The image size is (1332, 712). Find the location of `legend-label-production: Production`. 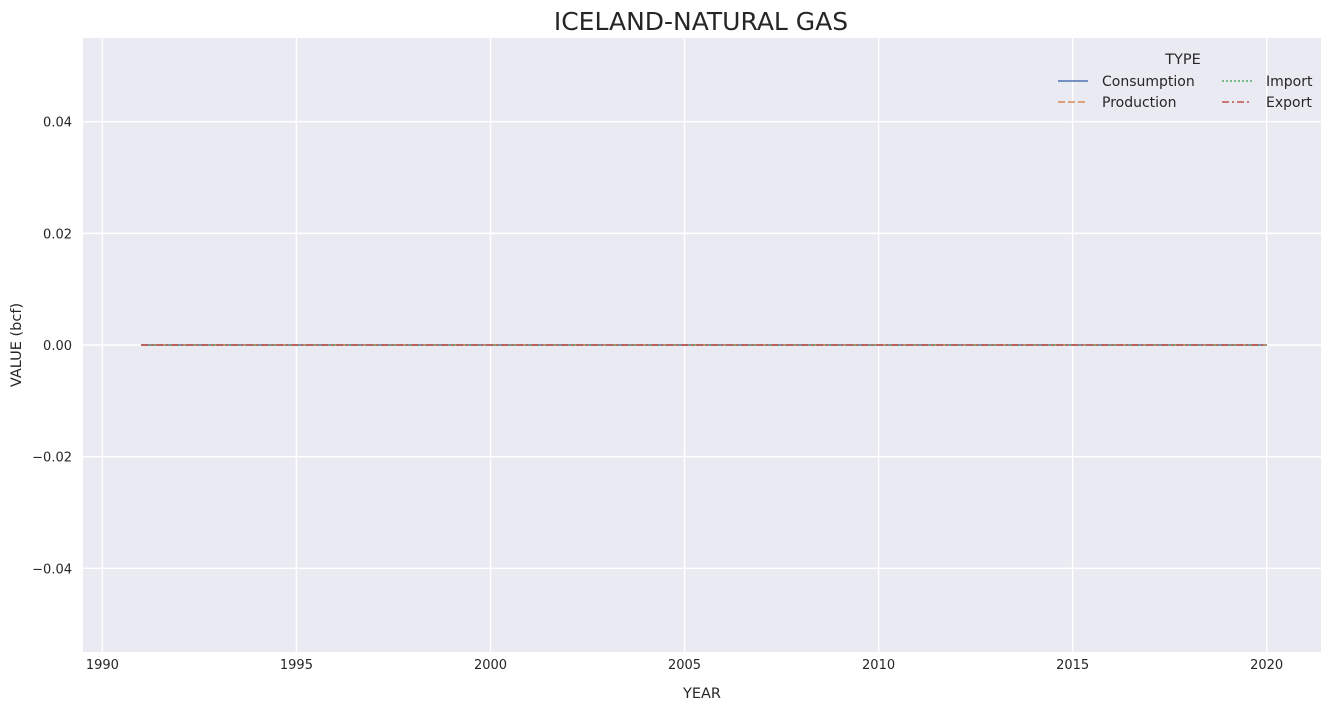

legend-label-production: Production is located at coordinates (1139, 103).